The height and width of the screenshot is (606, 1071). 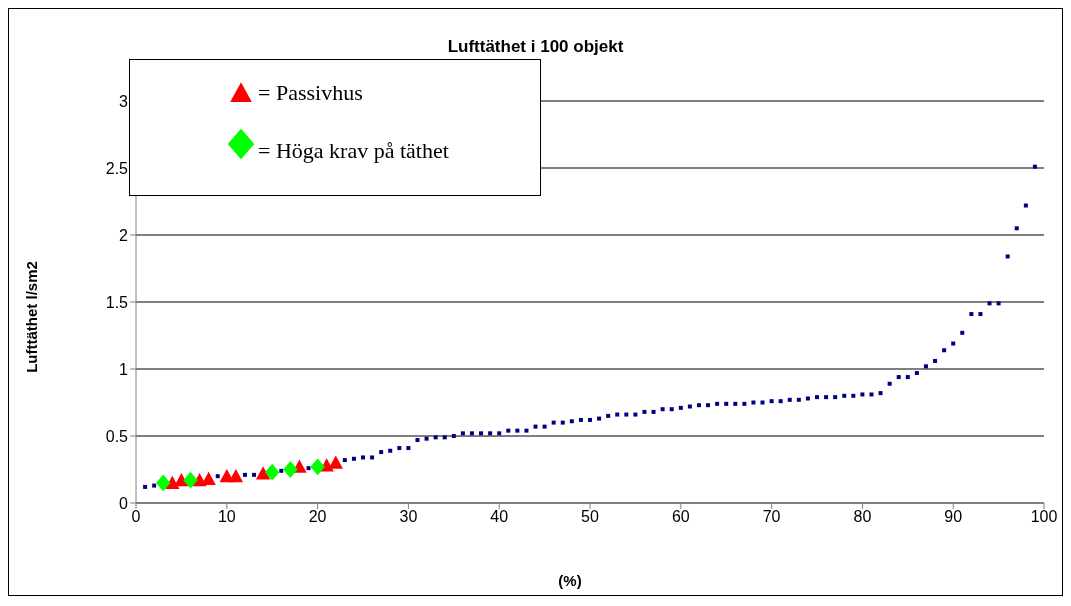 What do you see at coordinates (317, 517) in the screenshot?
I see `x-tick-label: 20` at bounding box center [317, 517].